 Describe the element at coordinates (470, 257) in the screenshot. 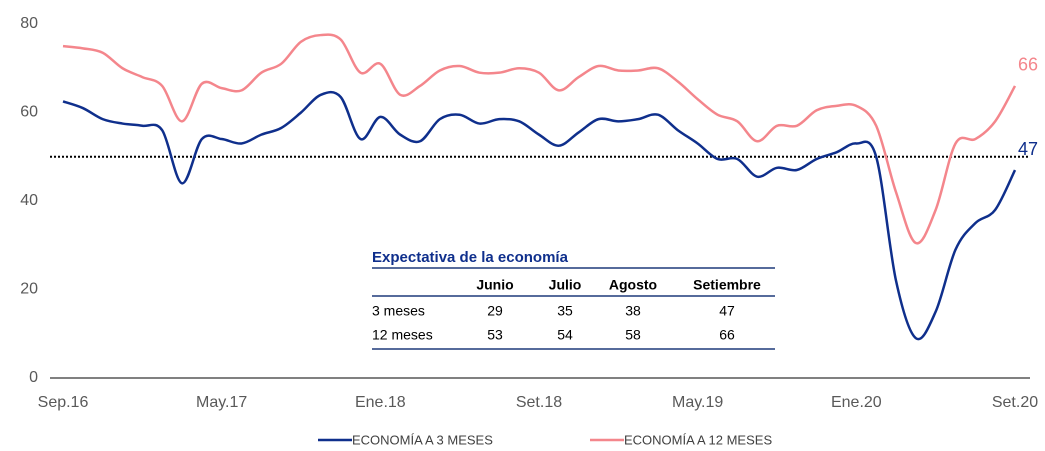

I see `table-title: Expectativa de la economía` at that location.